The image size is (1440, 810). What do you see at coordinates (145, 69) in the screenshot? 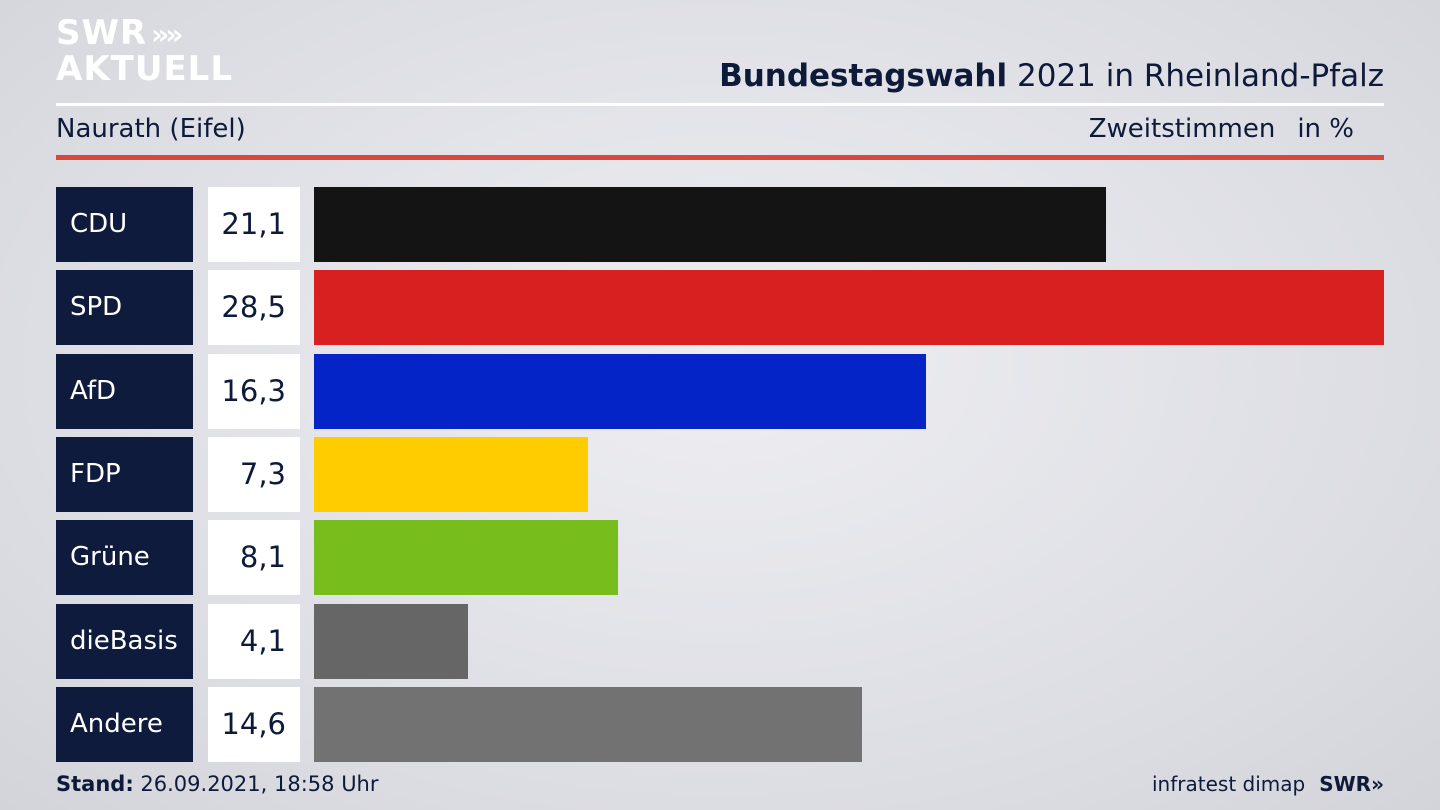
I see `logo-line-2: AKTUELL` at bounding box center [145, 69].